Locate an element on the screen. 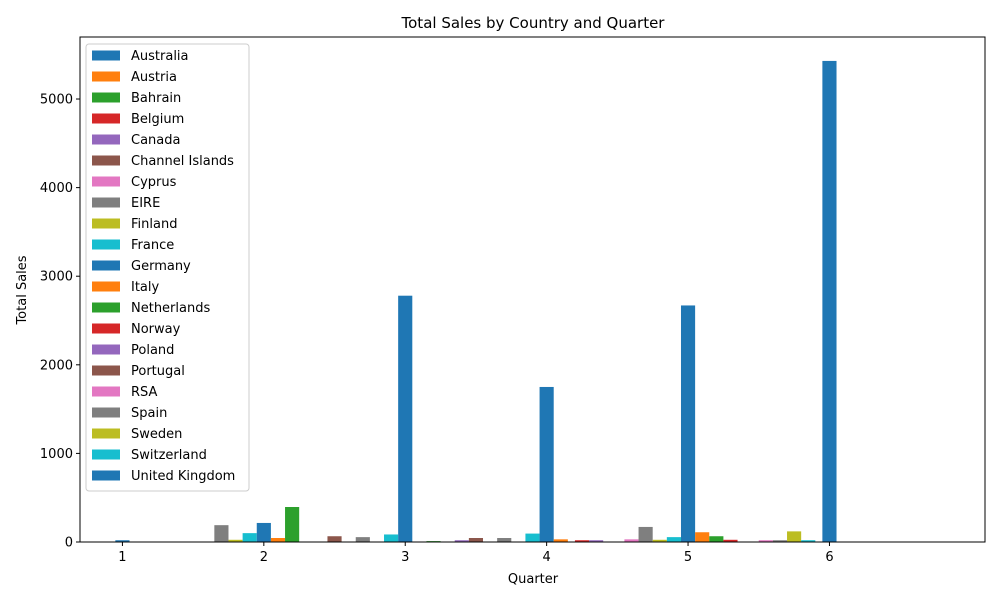 The image size is (1000, 600). legend-label: Spain is located at coordinates (149, 413).